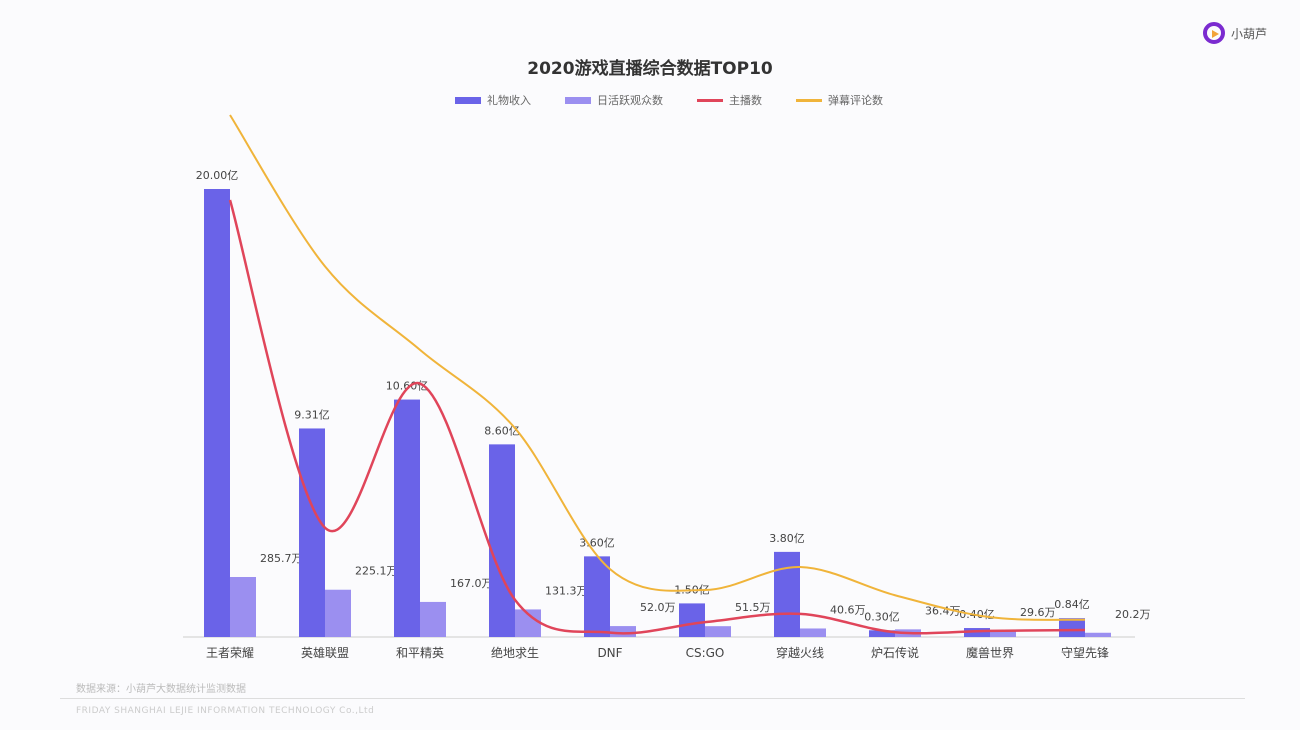 The width and height of the screenshot is (1300, 730). I want to click on logo-icon, so click(1214, 33).